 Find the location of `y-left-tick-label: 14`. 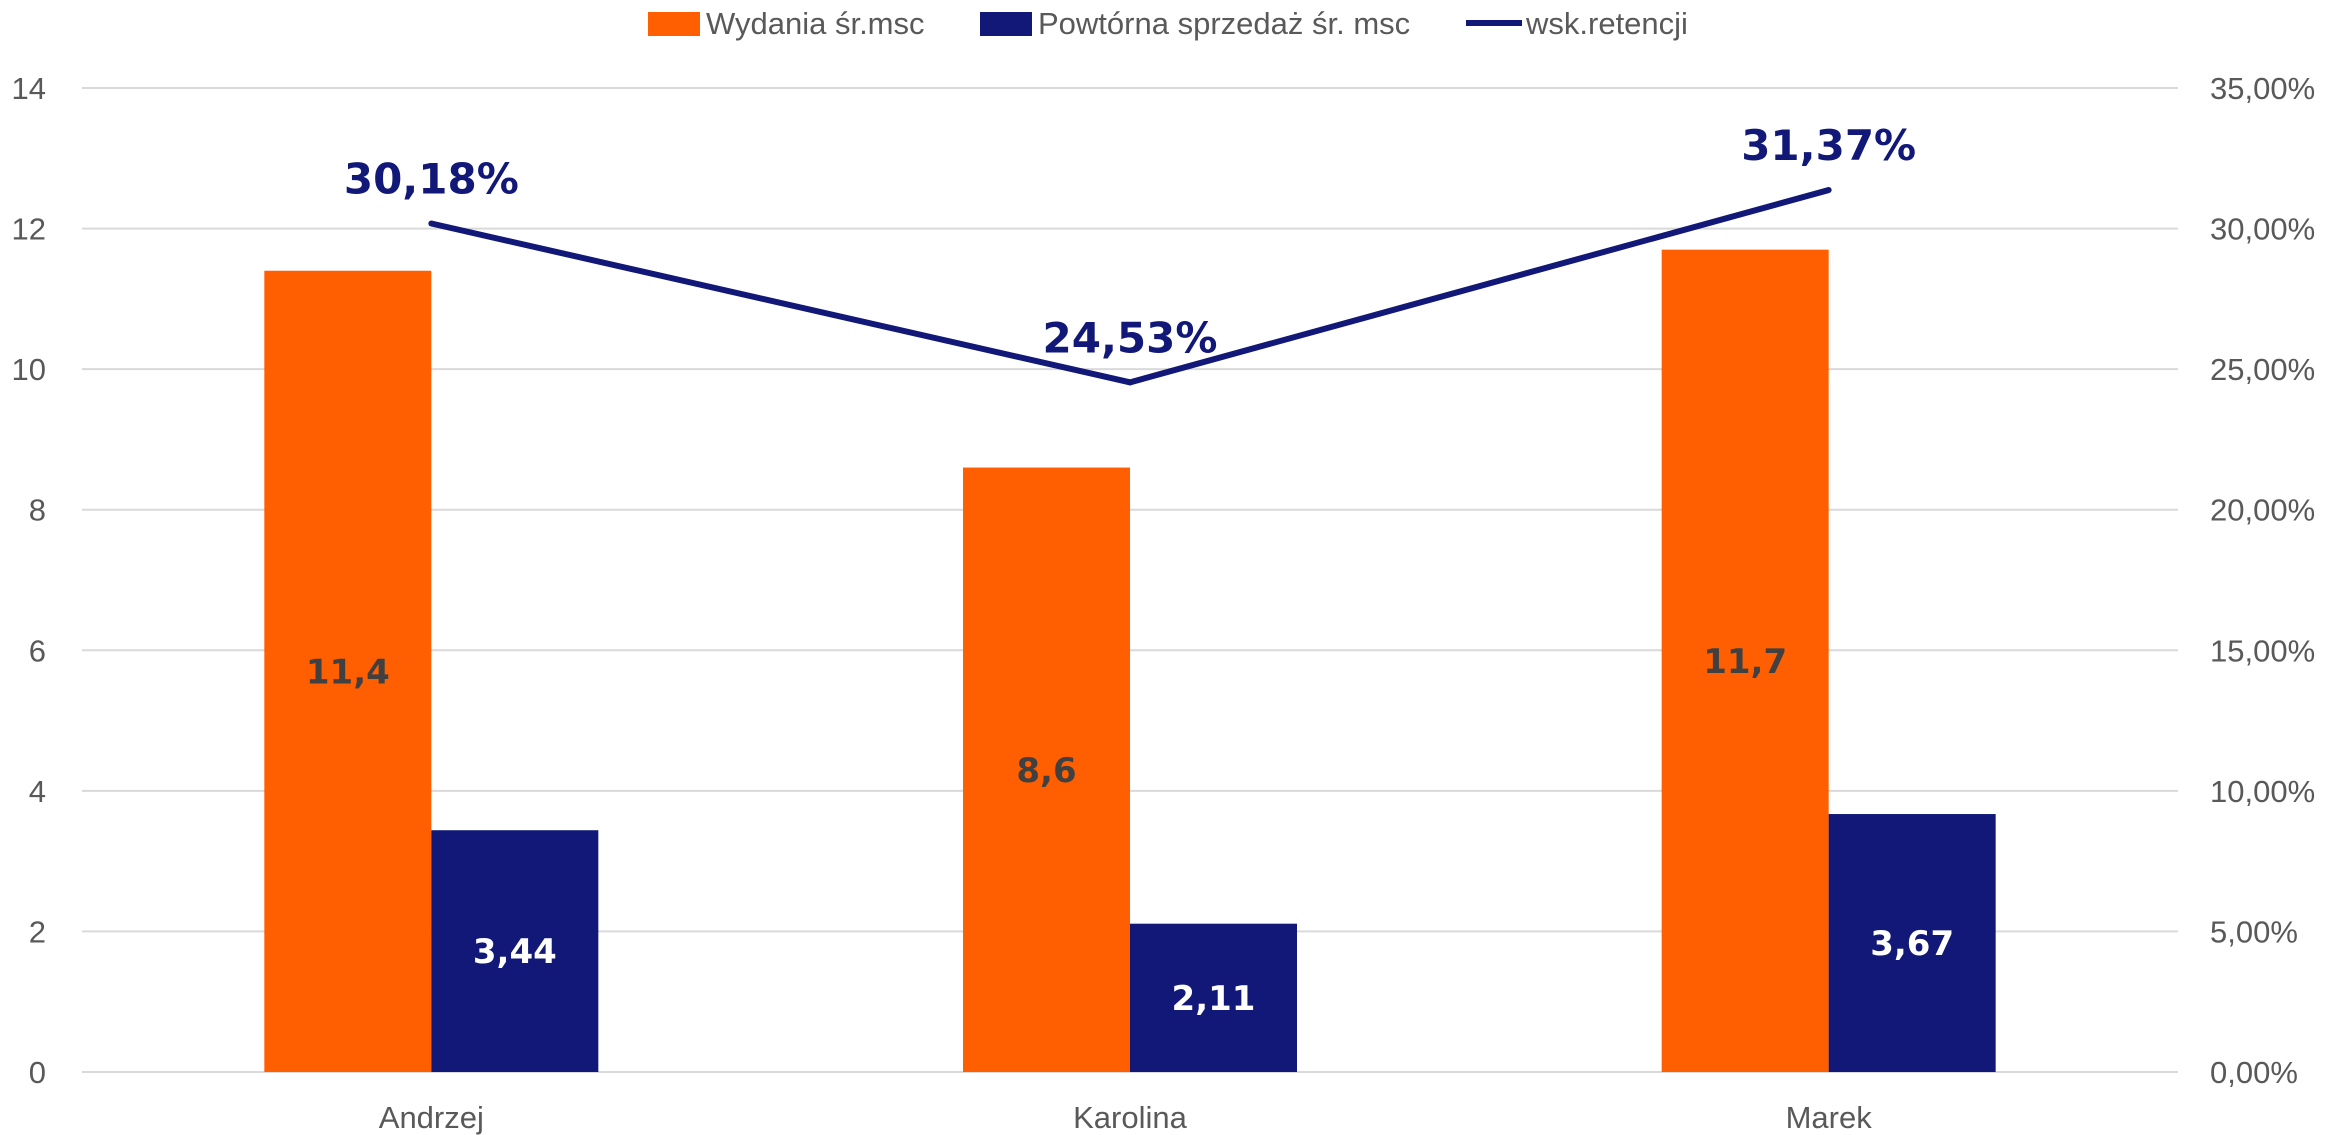

y-left-tick-label: 14 is located at coordinates (29, 88).